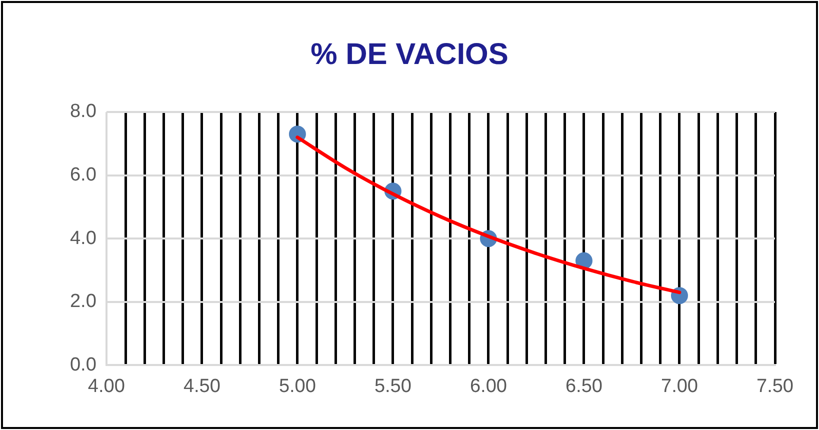  Describe the element at coordinates (83, 365) in the screenshot. I see `y-tick-label: 0.0` at that location.